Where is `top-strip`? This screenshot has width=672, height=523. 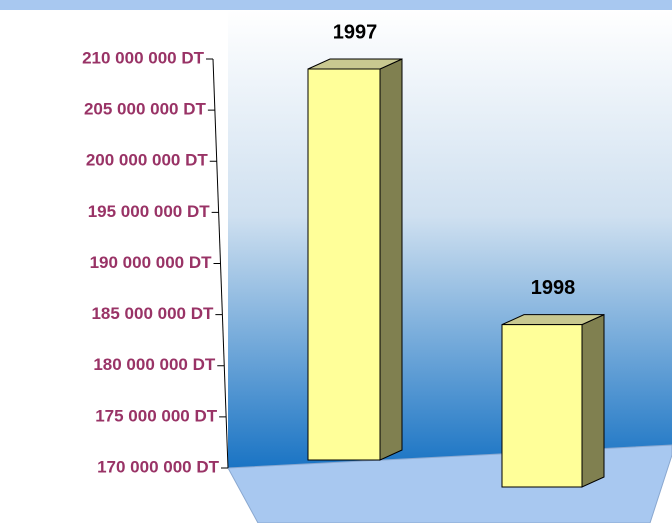
top-strip is located at coordinates (336, 5).